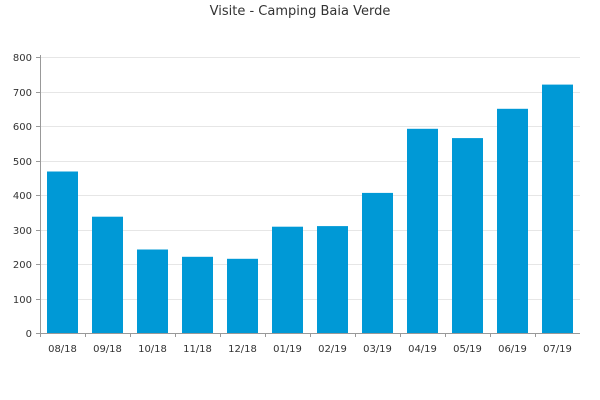  Describe the element at coordinates (107, 349) in the screenshot. I see `x-tick-label: 09/18` at that location.